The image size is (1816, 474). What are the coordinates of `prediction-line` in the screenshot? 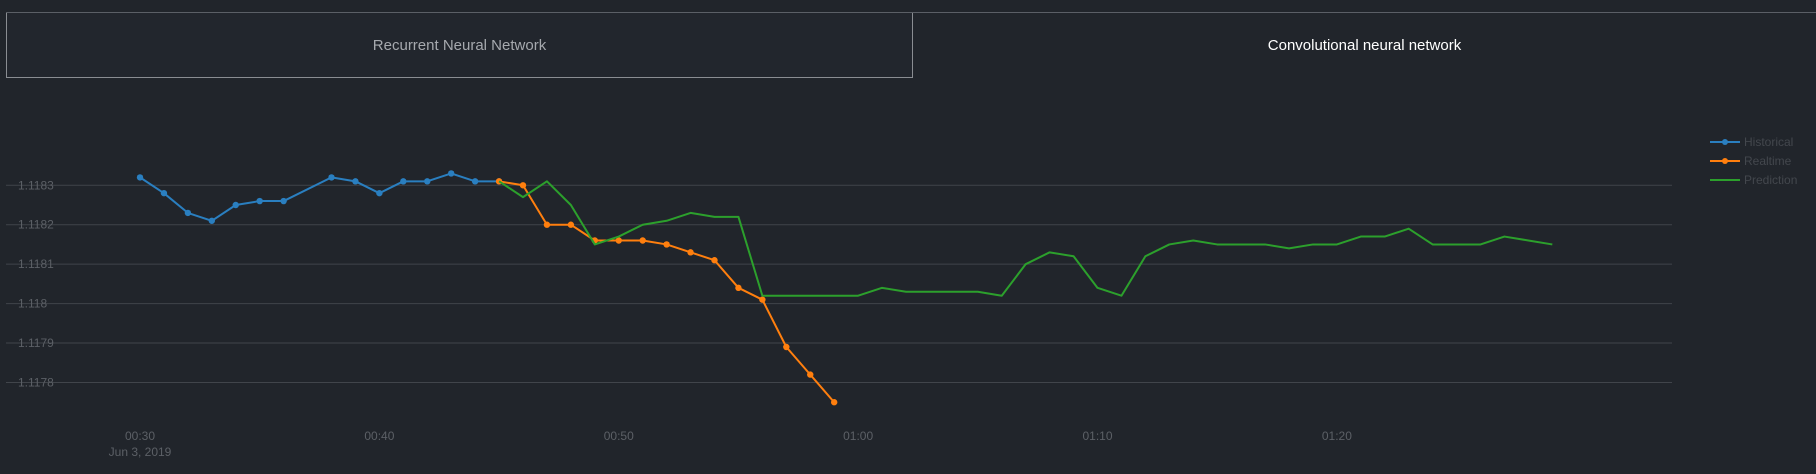 It's located at (1025, 238).